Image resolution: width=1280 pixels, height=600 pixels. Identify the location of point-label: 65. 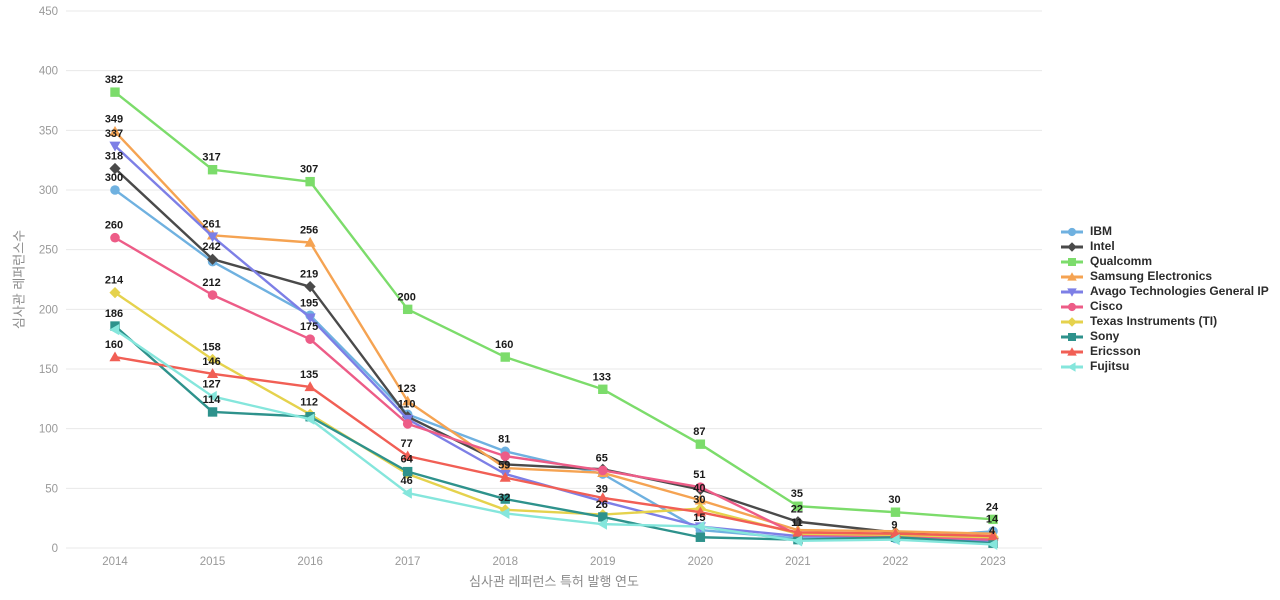
(602, 458).